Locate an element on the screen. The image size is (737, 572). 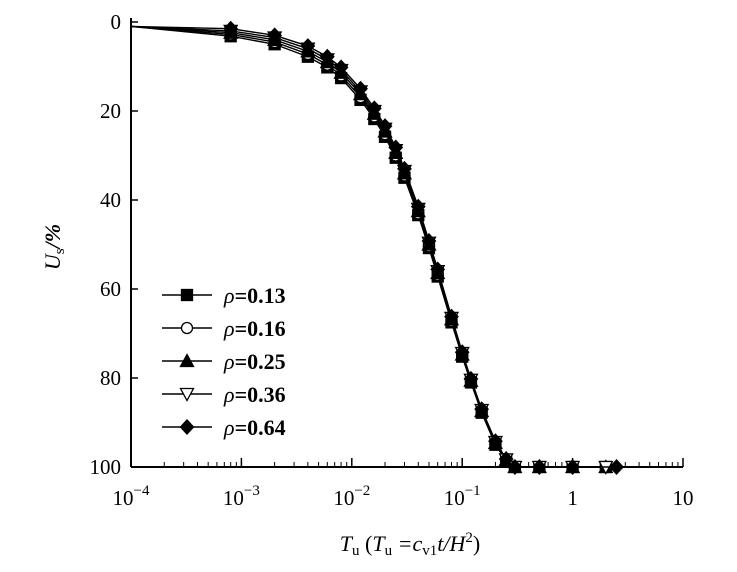
legend-label: ρ=0.64 is located at coordinates (254, 427).